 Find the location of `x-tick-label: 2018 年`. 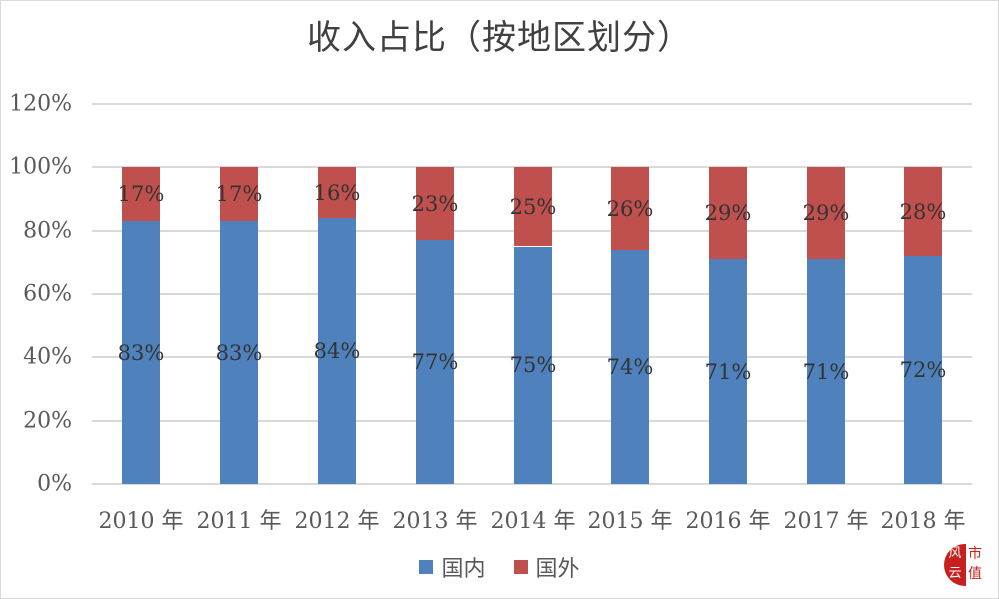

x-tick-label: 2018 年 is located at coordinates (923, 521).